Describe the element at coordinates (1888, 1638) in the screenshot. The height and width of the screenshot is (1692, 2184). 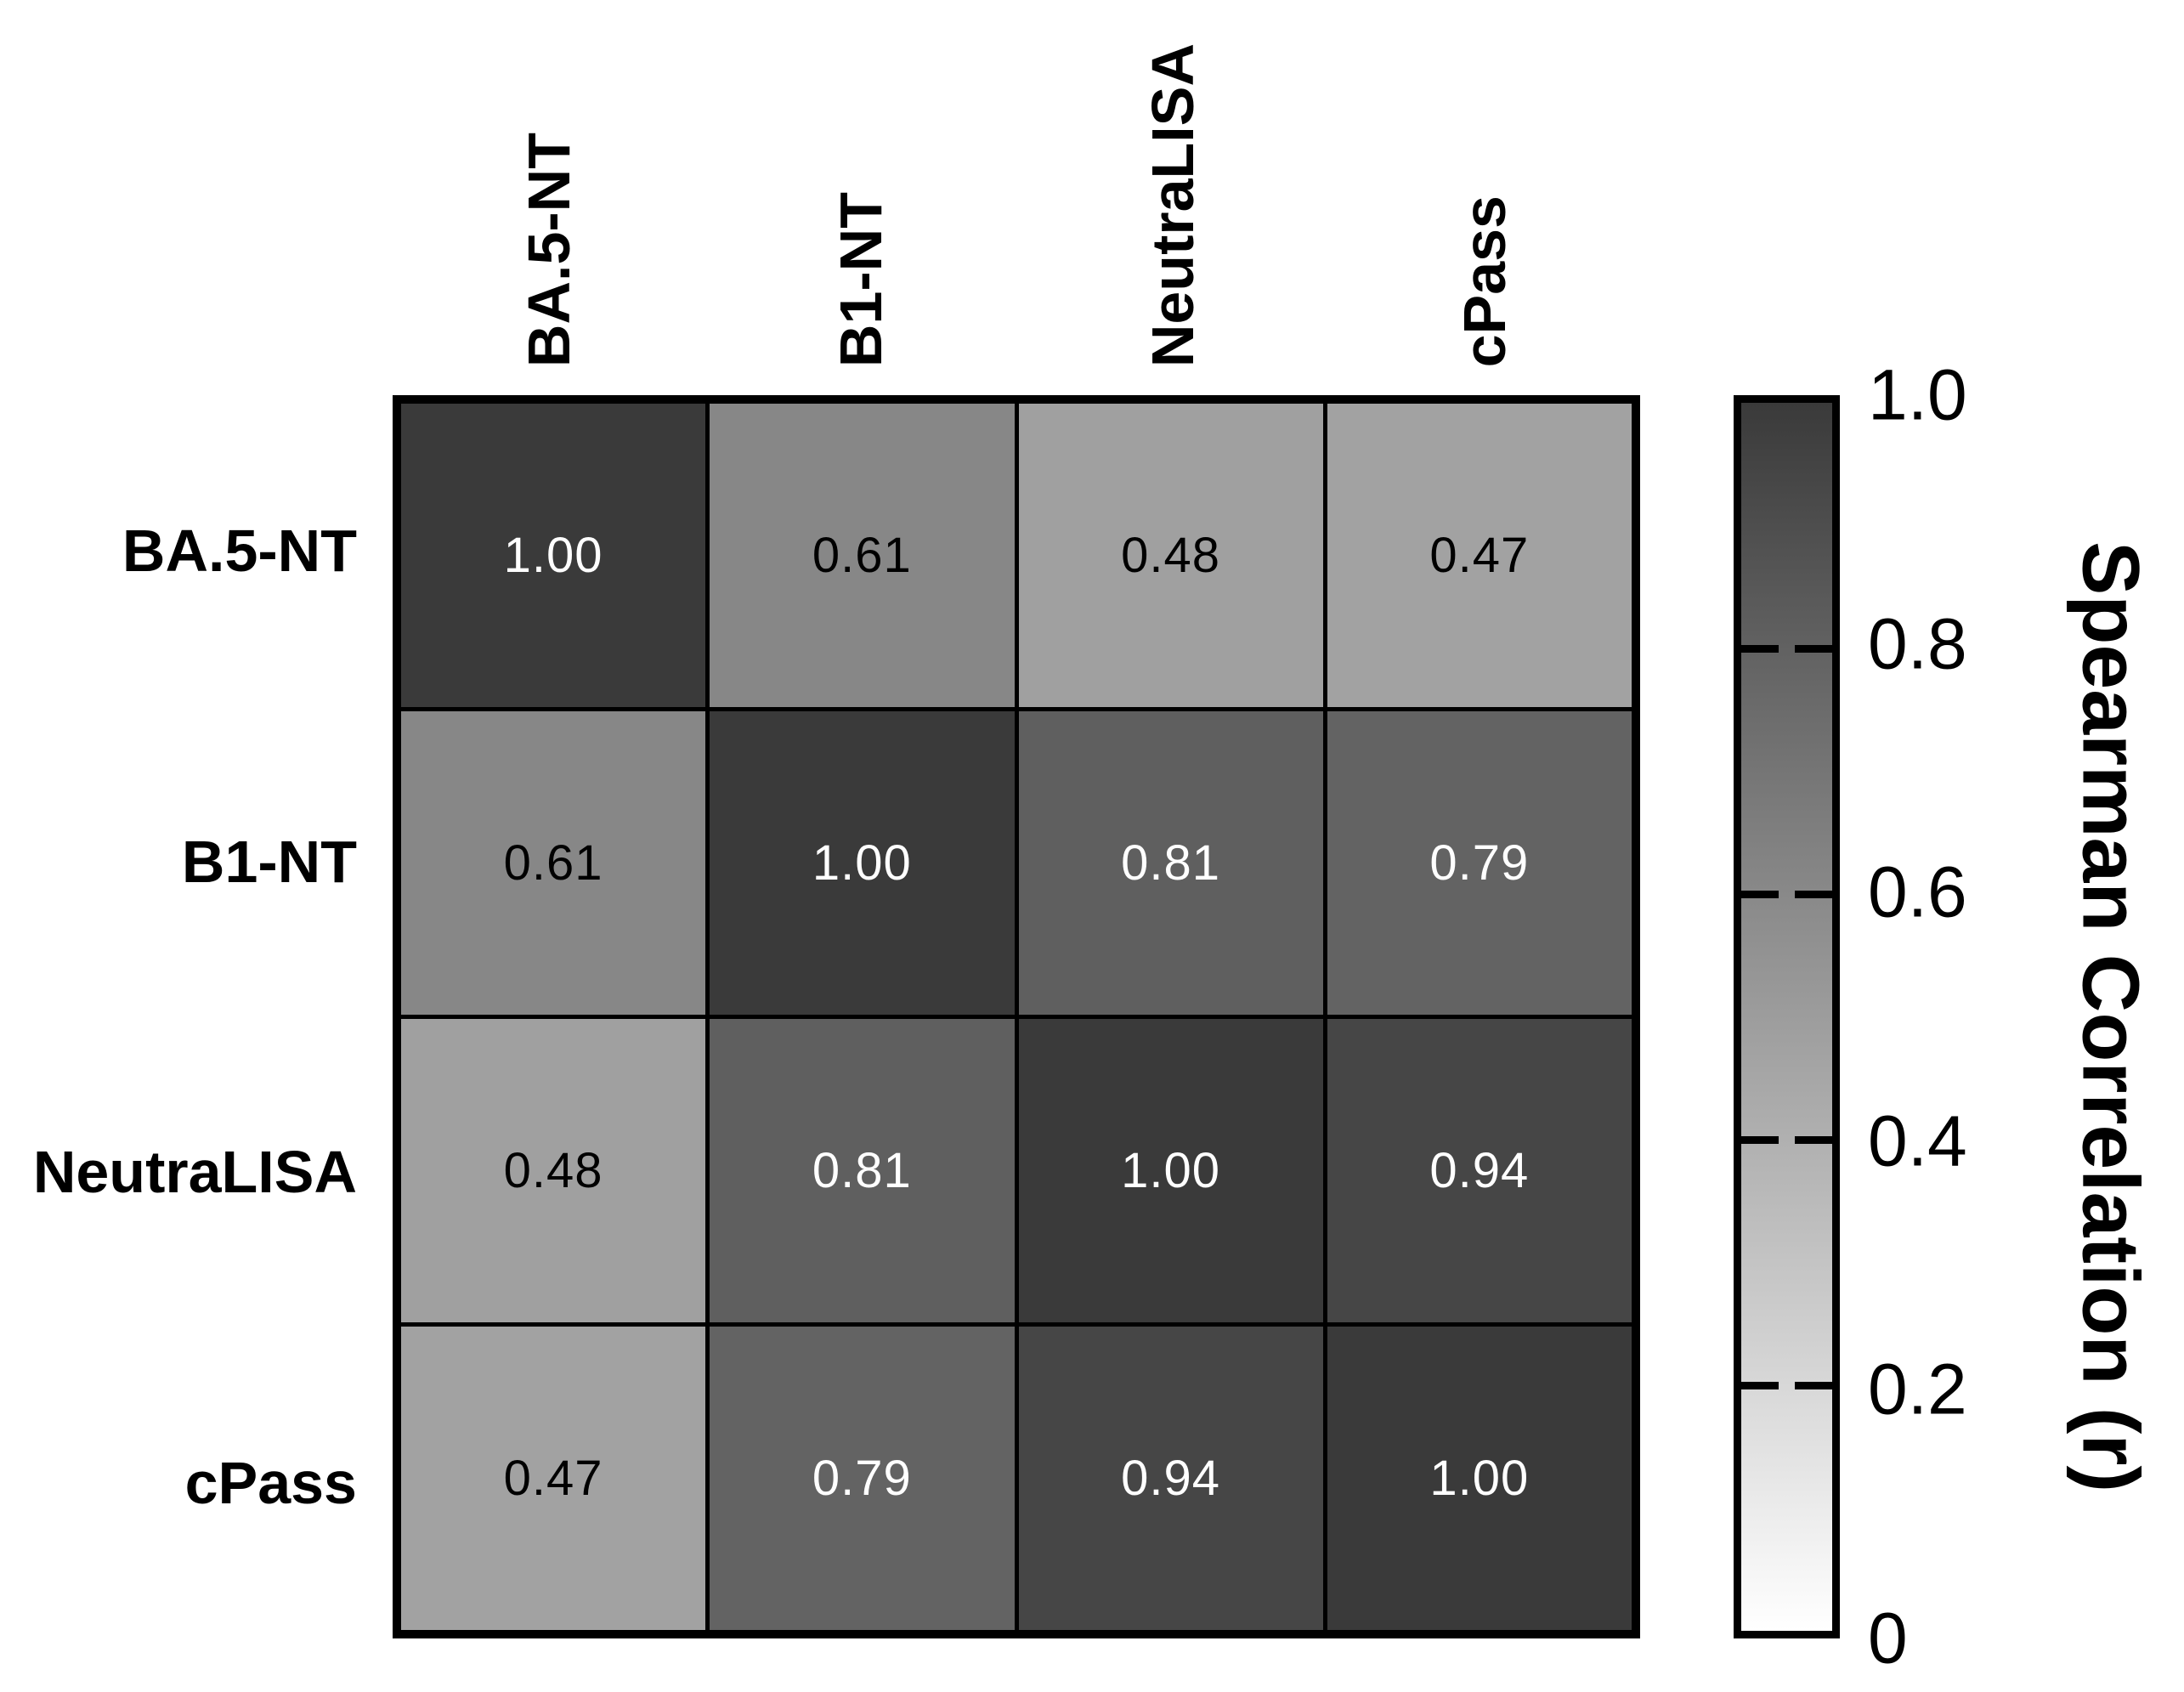
I see `colorbar-tick-label: 0` at that location.